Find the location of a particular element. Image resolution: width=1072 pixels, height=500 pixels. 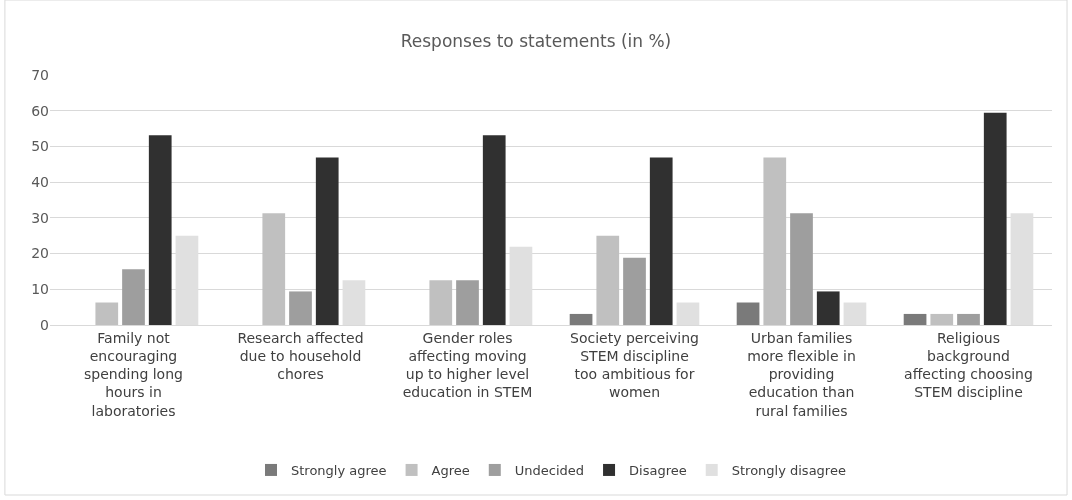

y-tick-label: 10 is located at coordinates (40, 289).